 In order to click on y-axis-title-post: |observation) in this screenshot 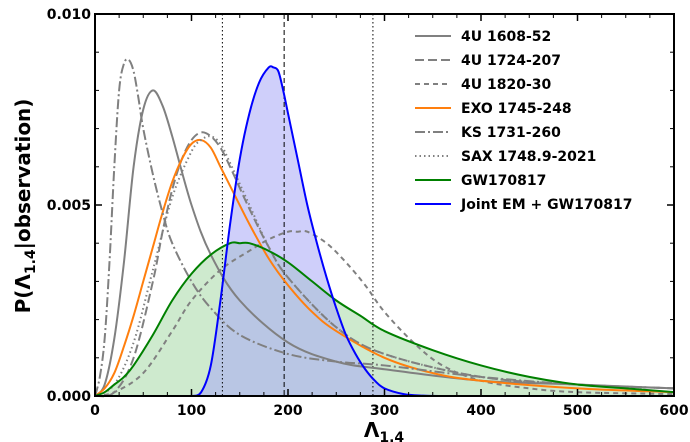, I will do `click(23, 174)`.